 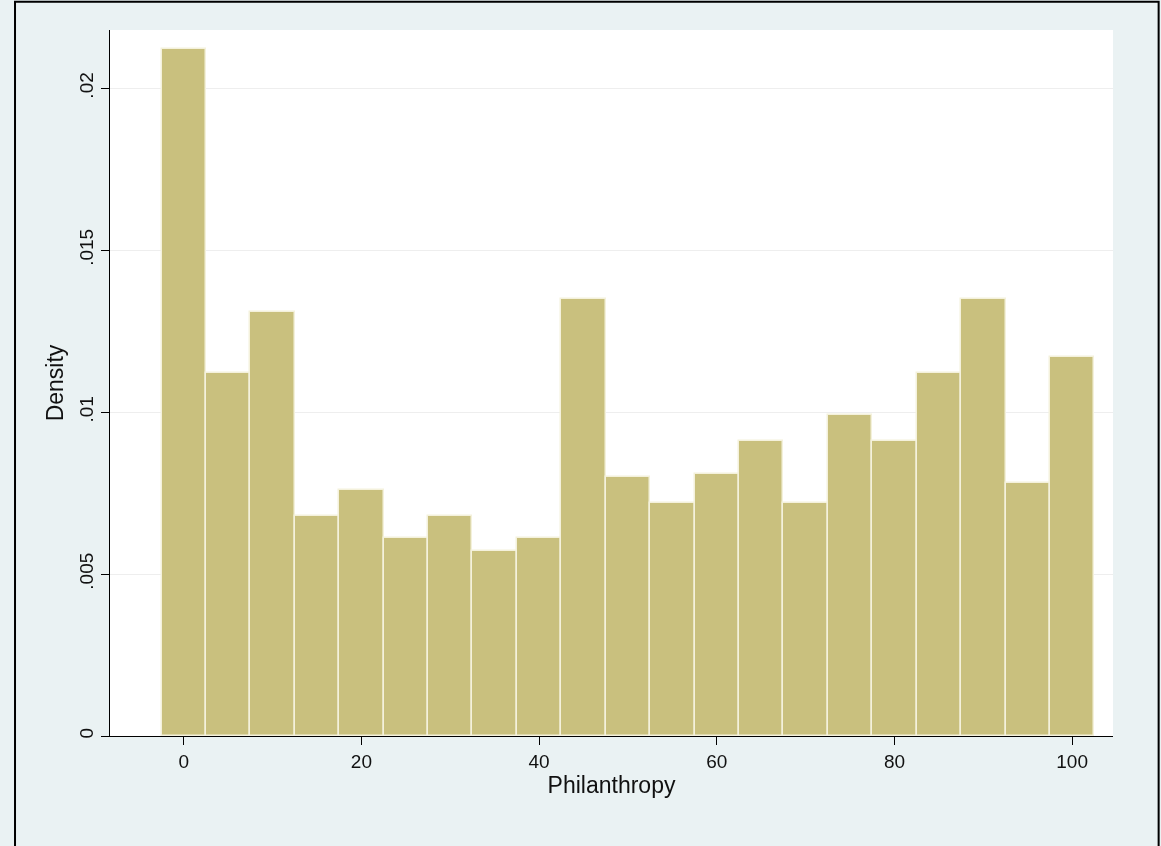 I want to click on y-axis-title: Density, so click(x=54, y=383).